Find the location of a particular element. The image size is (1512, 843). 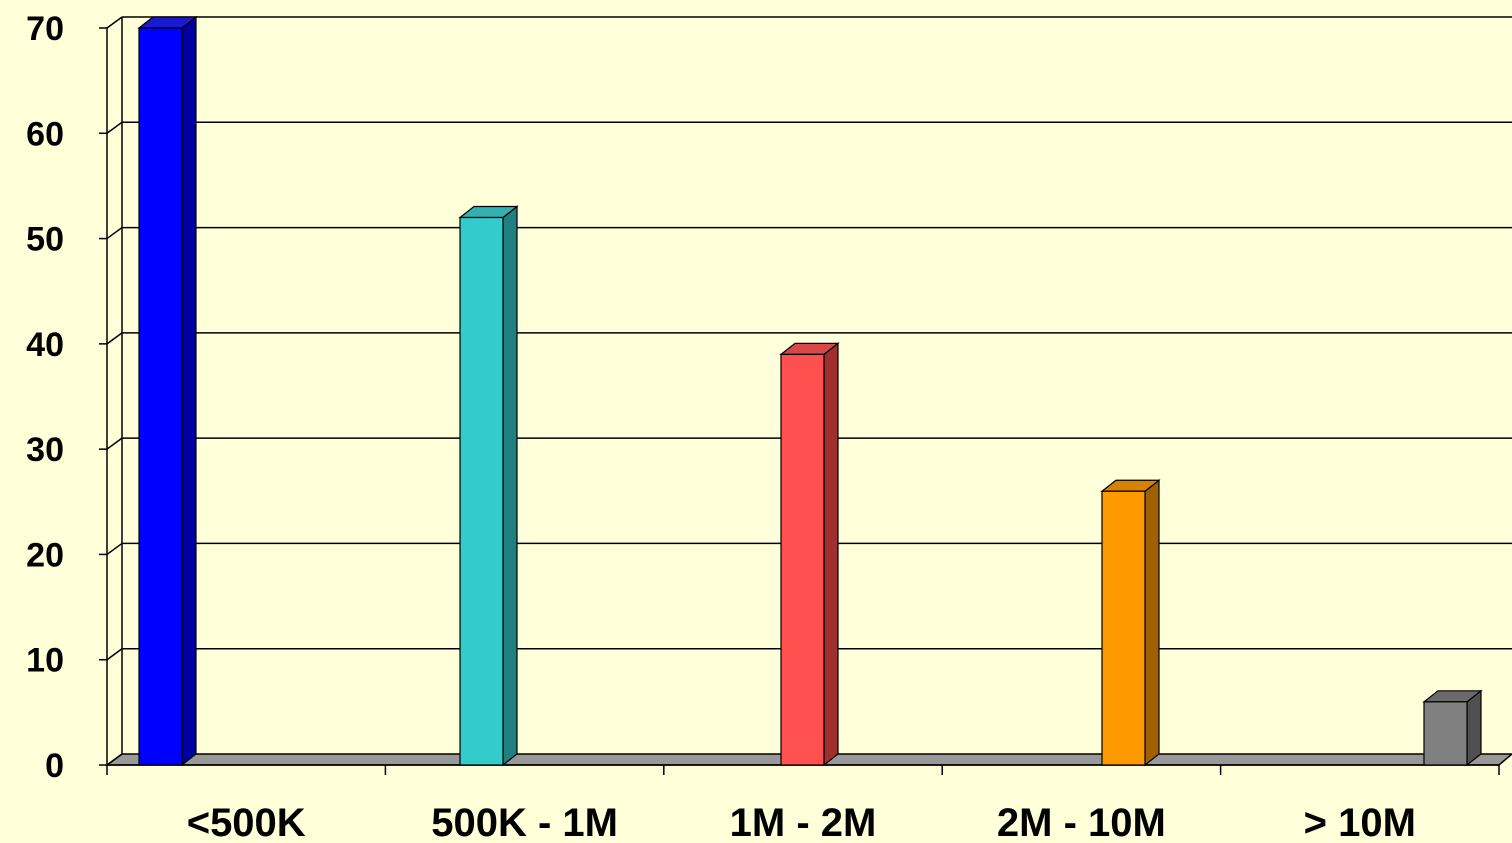

x-tick-label: 500K - 1M is located at coordinates (524, 822).